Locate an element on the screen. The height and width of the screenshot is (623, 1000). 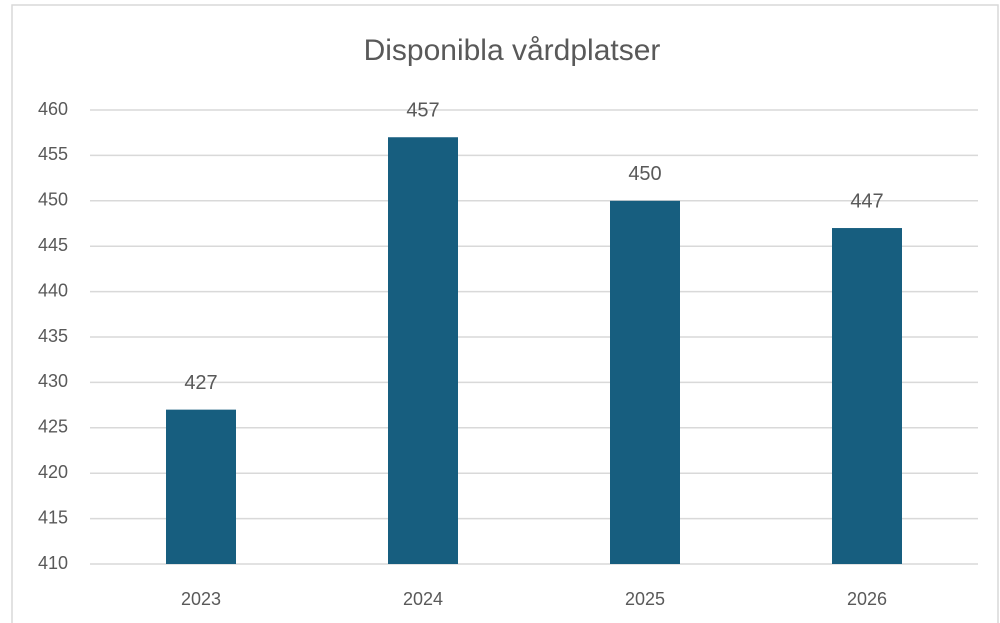
chart-title: Disponibla vårdplatser is located at coordinates (512, 50).